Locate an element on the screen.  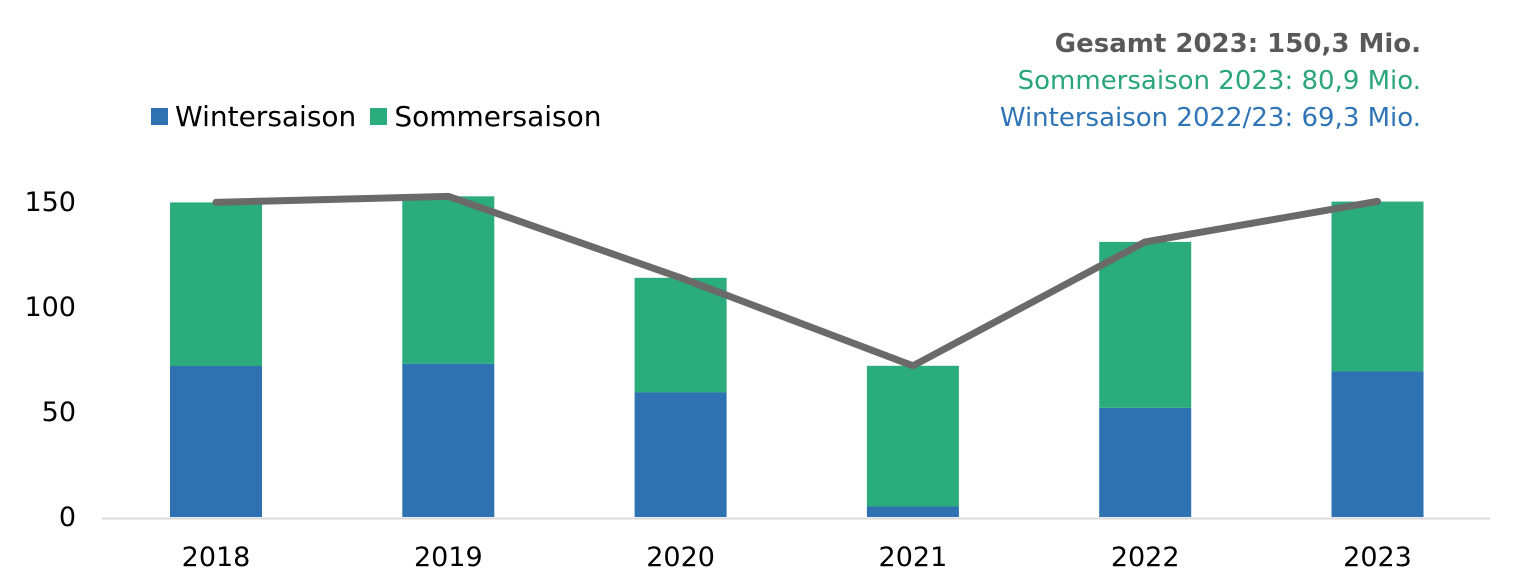
annotation-summer: Sommersaison 2023: 80,9 Mio. is located at coordinates (1219, 81).